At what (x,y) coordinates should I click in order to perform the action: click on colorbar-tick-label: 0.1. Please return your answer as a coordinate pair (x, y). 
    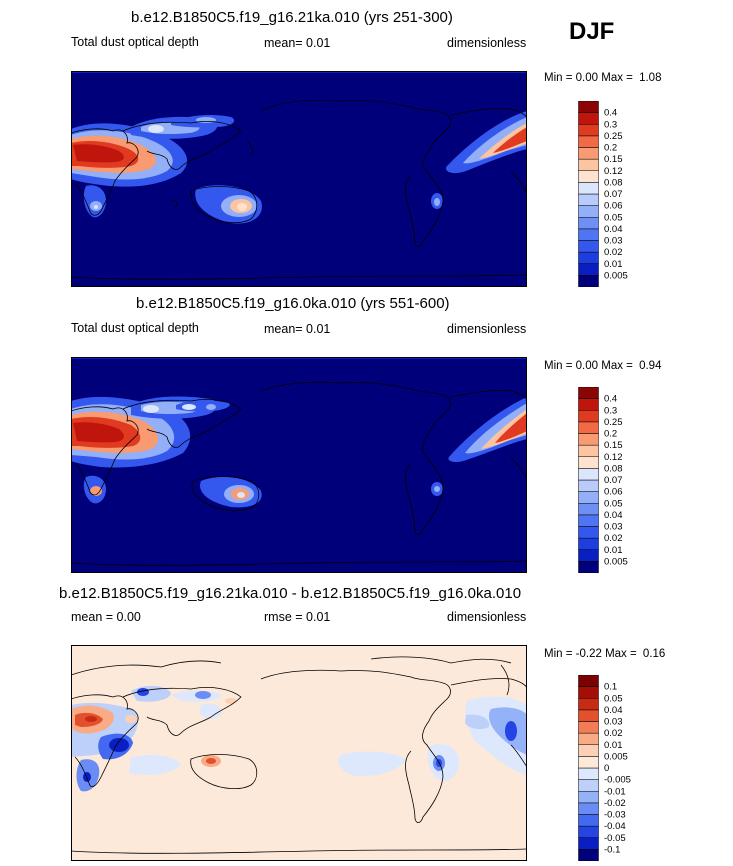
    Looking at the image, I should click on (610, 687).